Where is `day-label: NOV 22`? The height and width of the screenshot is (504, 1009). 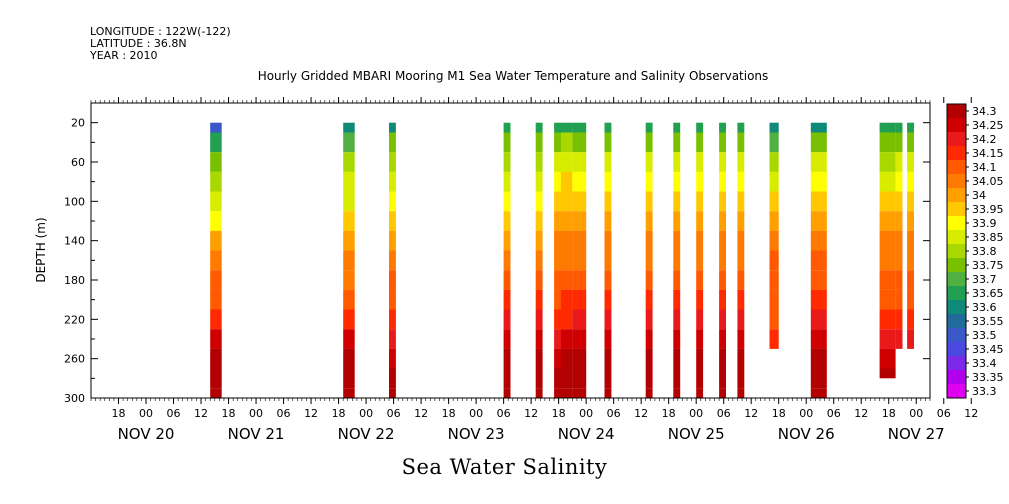
day-label: NOV 22 is located at coordinates (366, 434).